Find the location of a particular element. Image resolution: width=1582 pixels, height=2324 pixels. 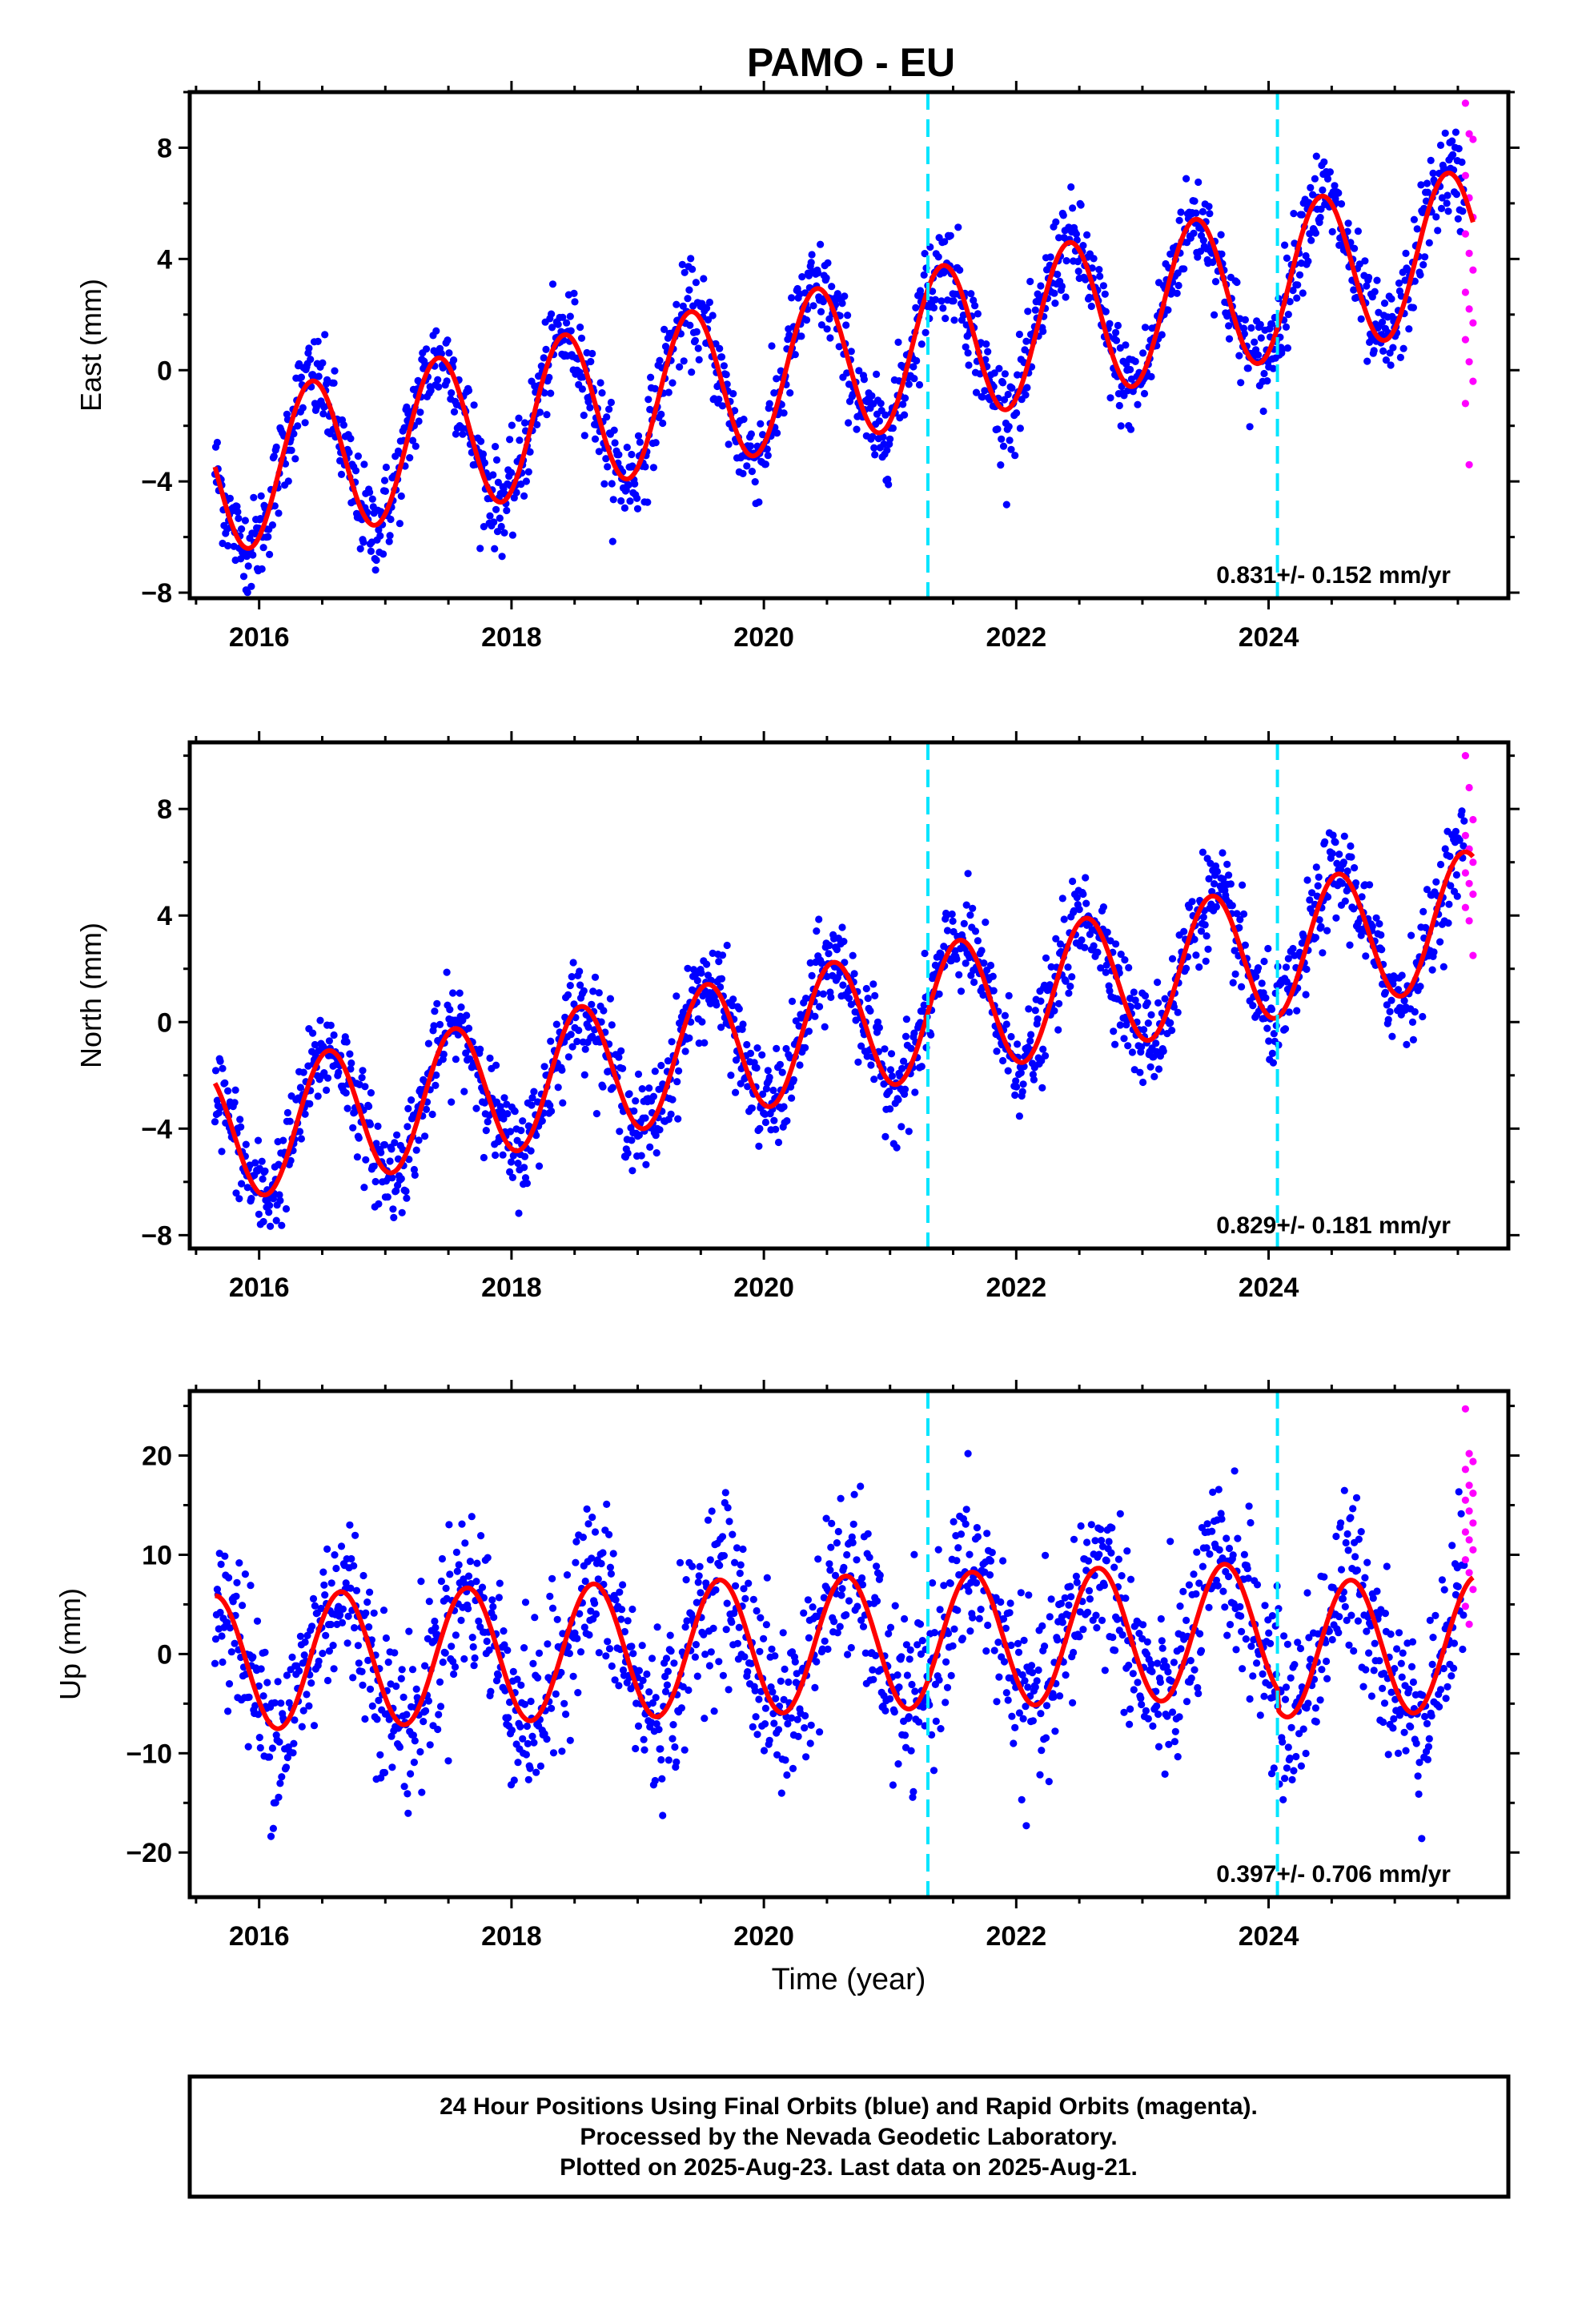

x-tick-label: 2018 is located at coordinates (512, 1288).